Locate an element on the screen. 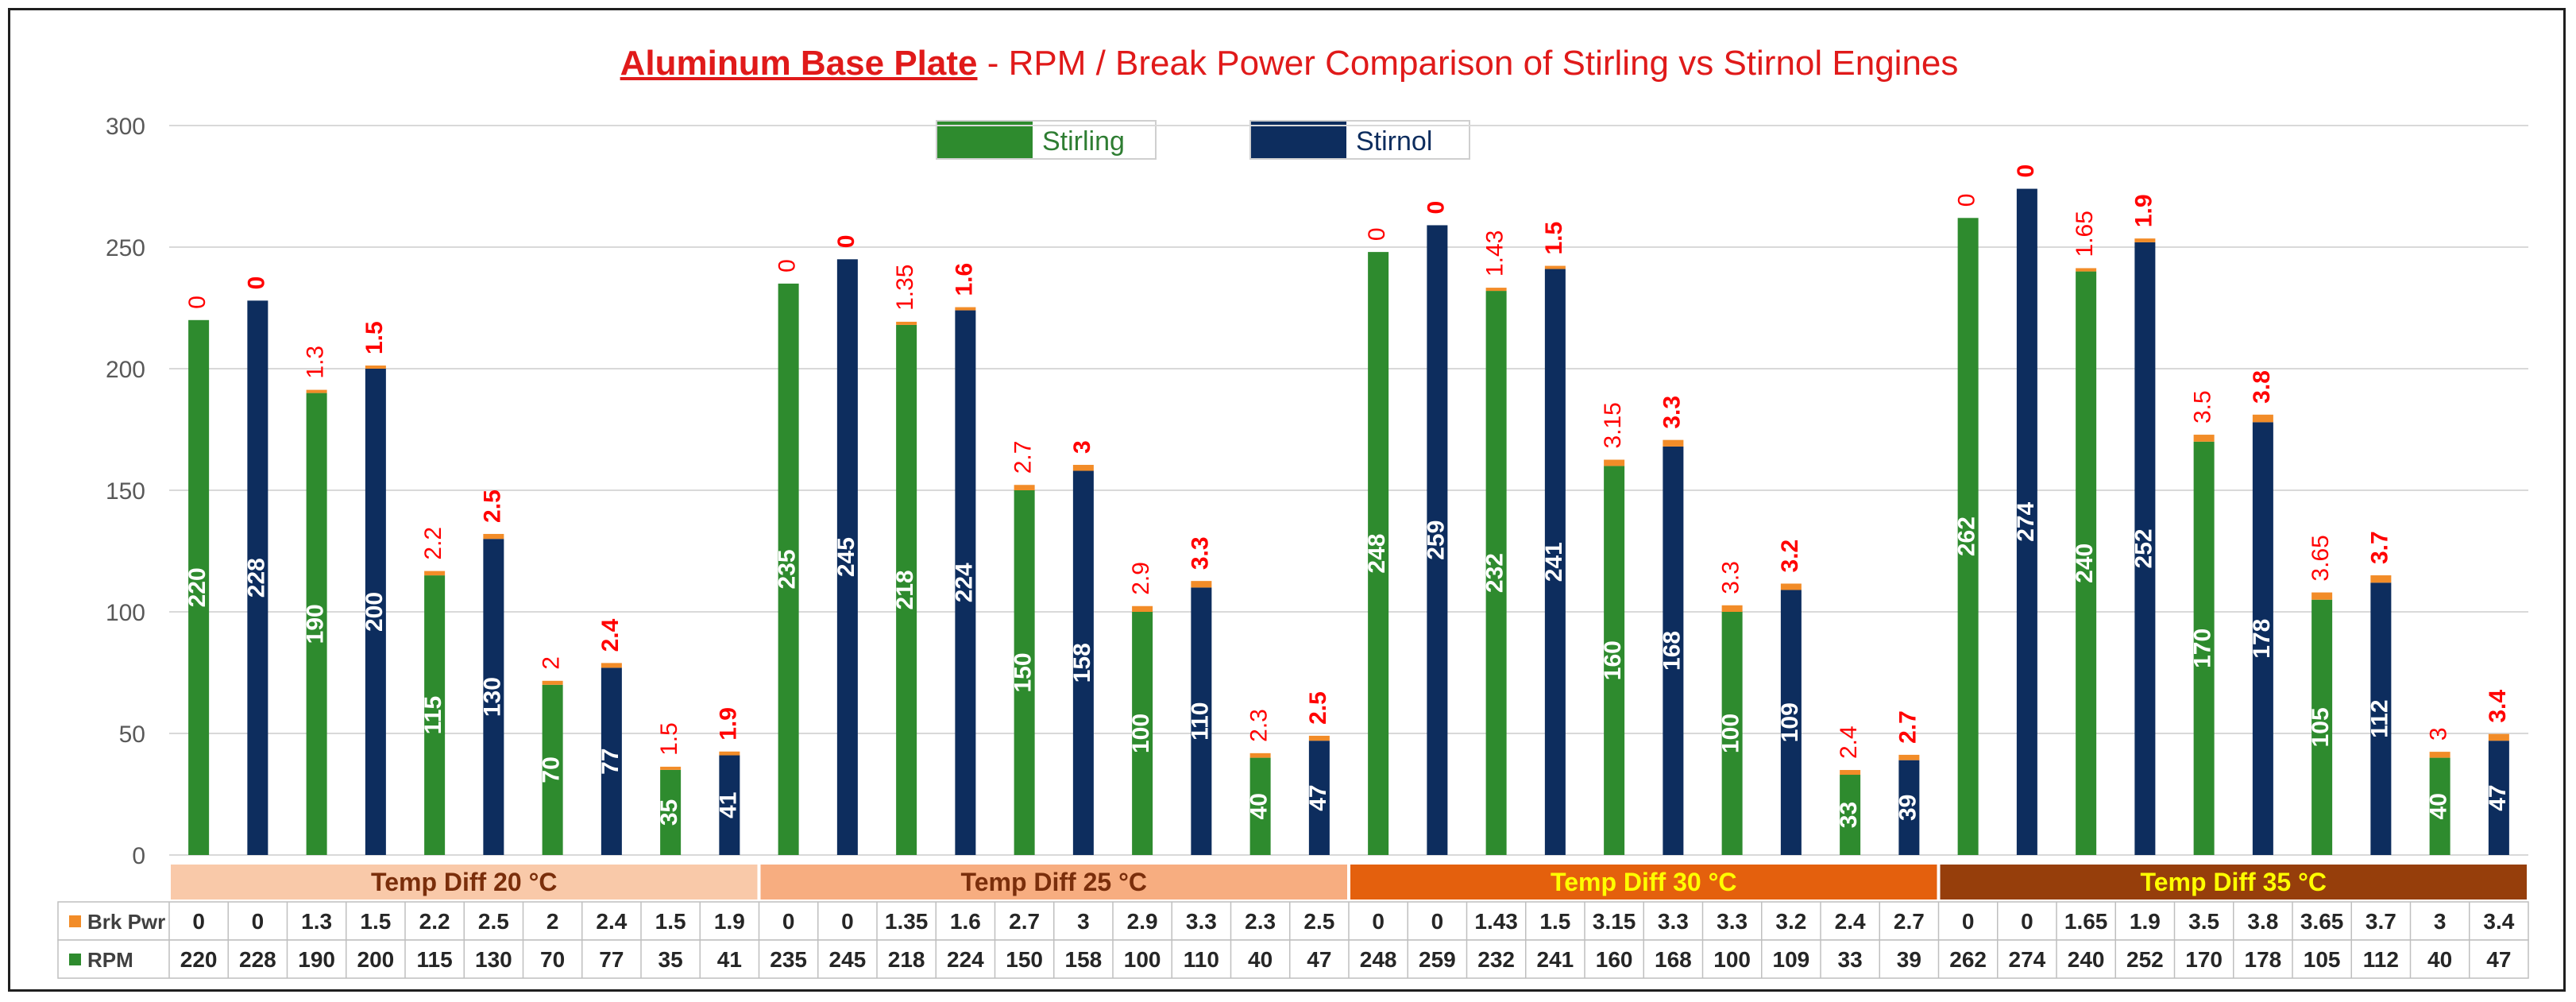  table-cell: 2.7 is located at coordinates (1909, 921).